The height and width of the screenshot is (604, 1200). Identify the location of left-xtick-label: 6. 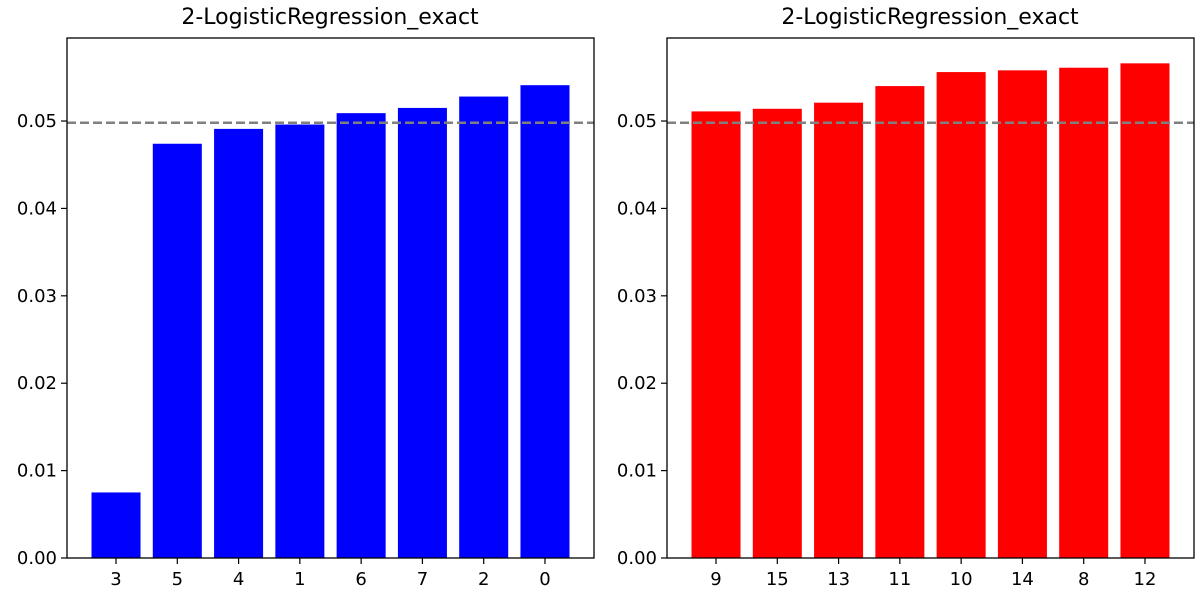
(360, 579).